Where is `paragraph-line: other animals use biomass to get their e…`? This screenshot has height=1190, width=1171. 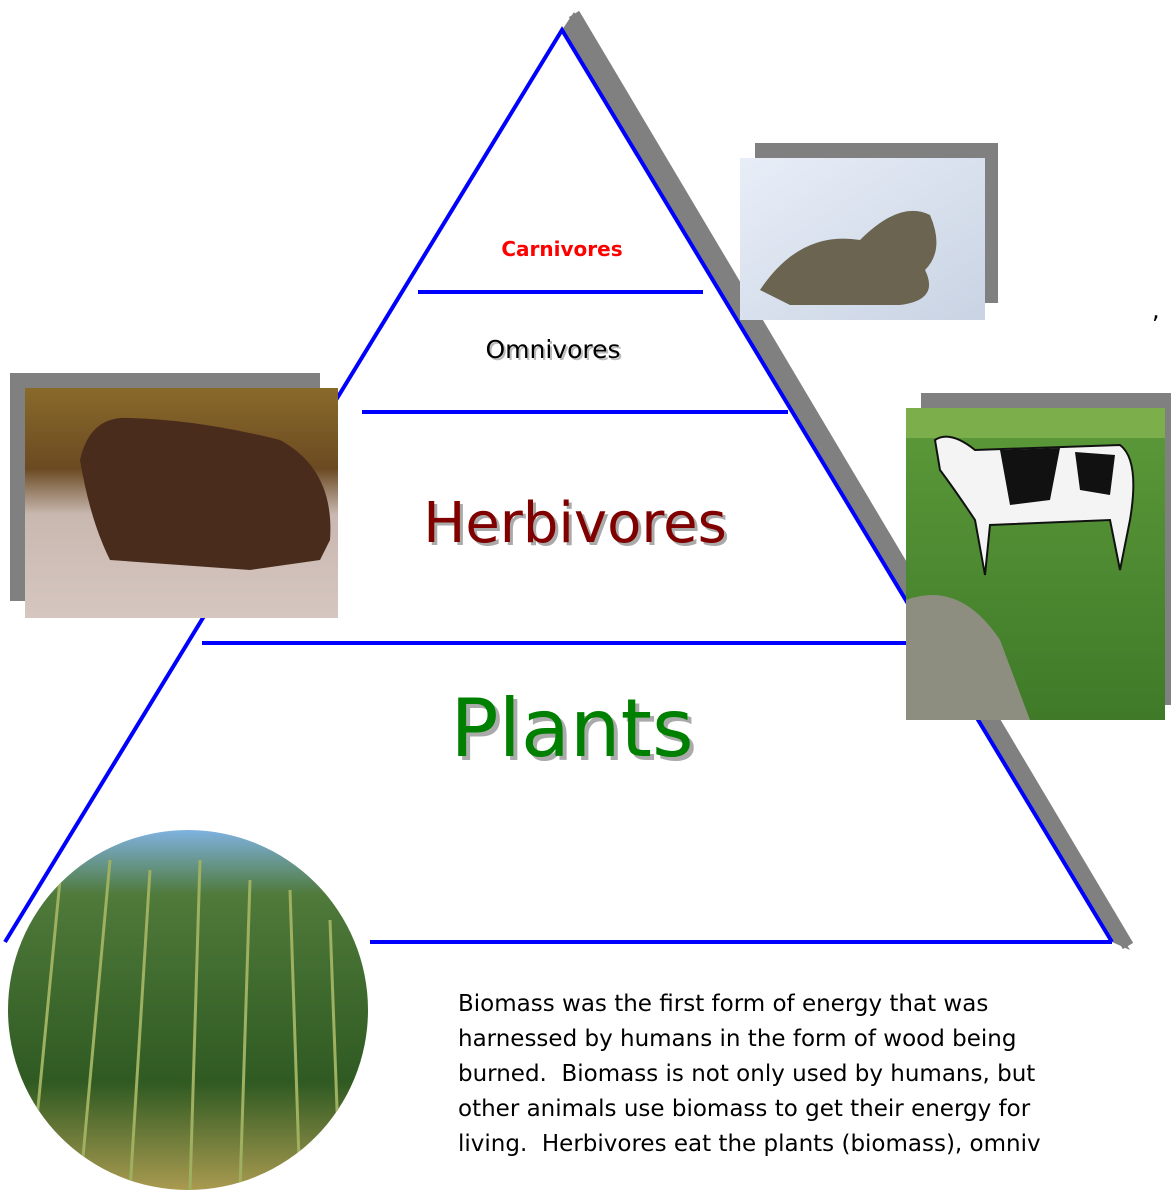 paragraph-line: other animals use biomass to get their e… is located at coordinates (744, 1109).